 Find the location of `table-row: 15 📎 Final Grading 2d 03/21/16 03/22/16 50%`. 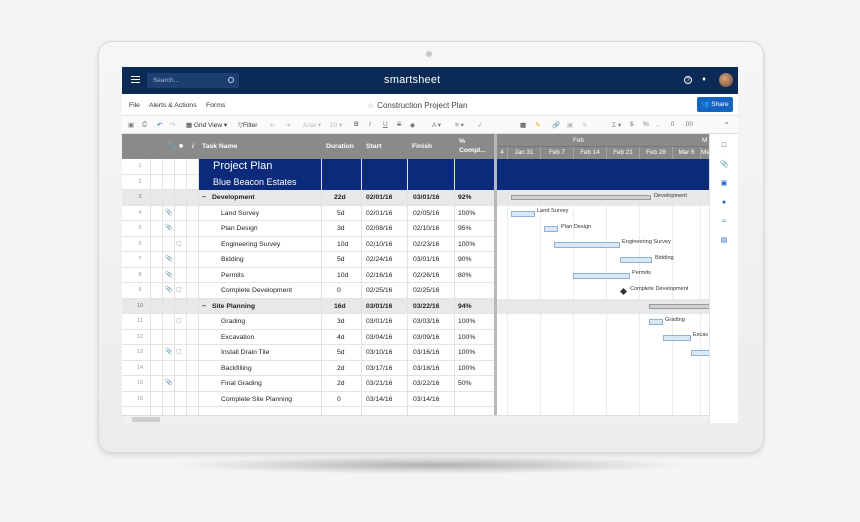

table-row: 15 📎 Final Grading 2d 03/21/16 03/22/16 50% is located at coordinates (309, 384).